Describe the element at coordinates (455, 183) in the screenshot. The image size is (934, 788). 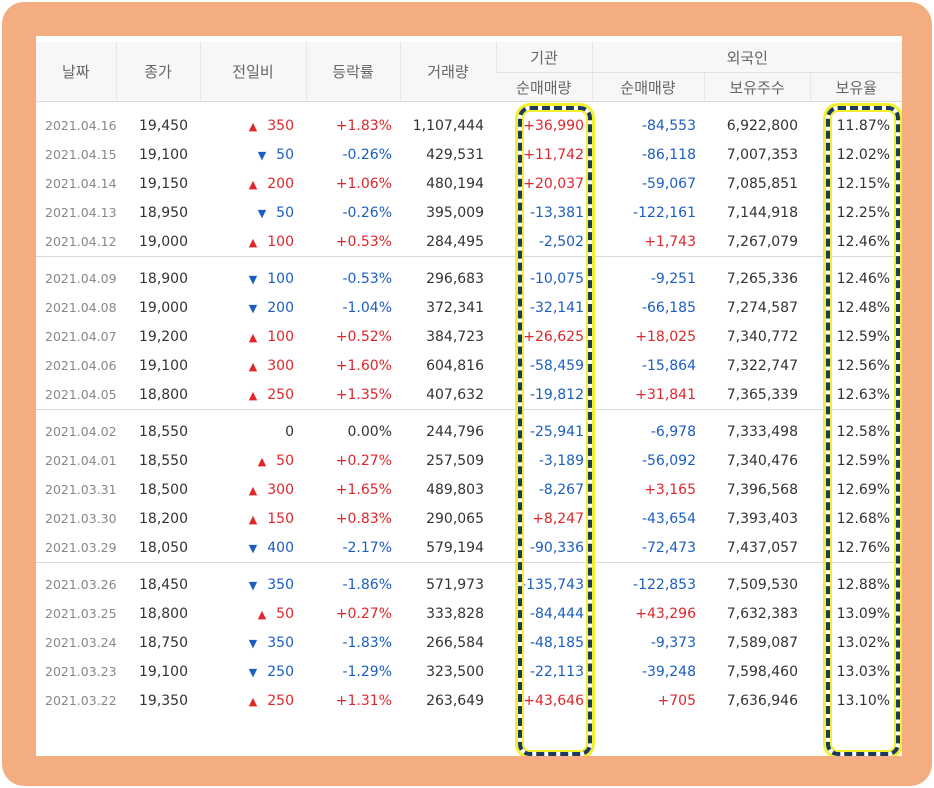
I see `cell-volume: 480,194` at that location.